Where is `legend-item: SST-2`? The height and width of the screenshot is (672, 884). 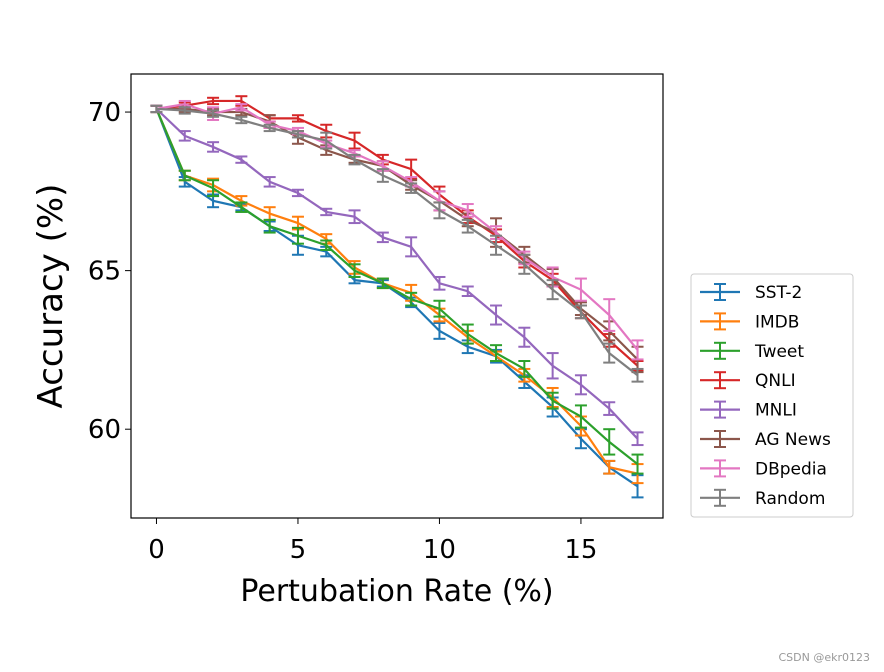 legend-item: SST-2 is located at coordinates (751, 293).